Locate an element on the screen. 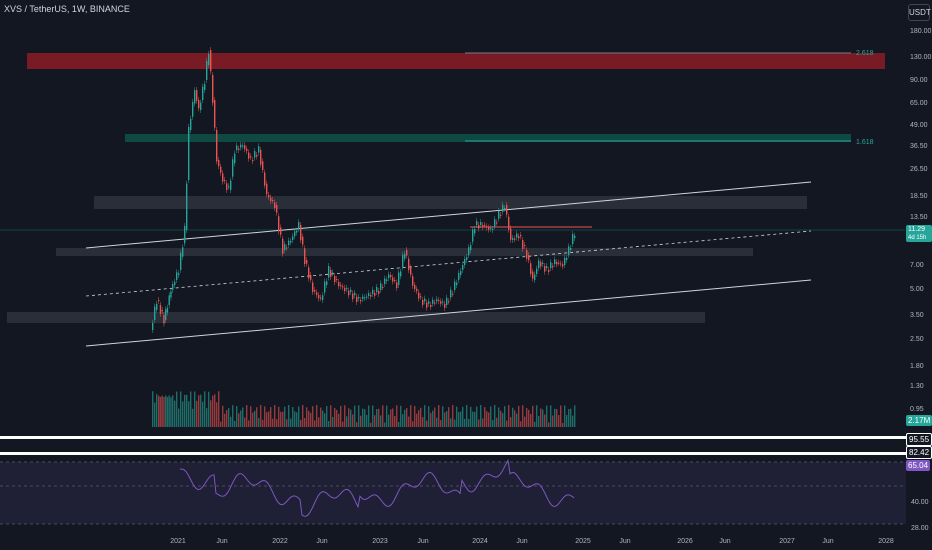  resistance-zone-red is located at coordinates (456, 61).